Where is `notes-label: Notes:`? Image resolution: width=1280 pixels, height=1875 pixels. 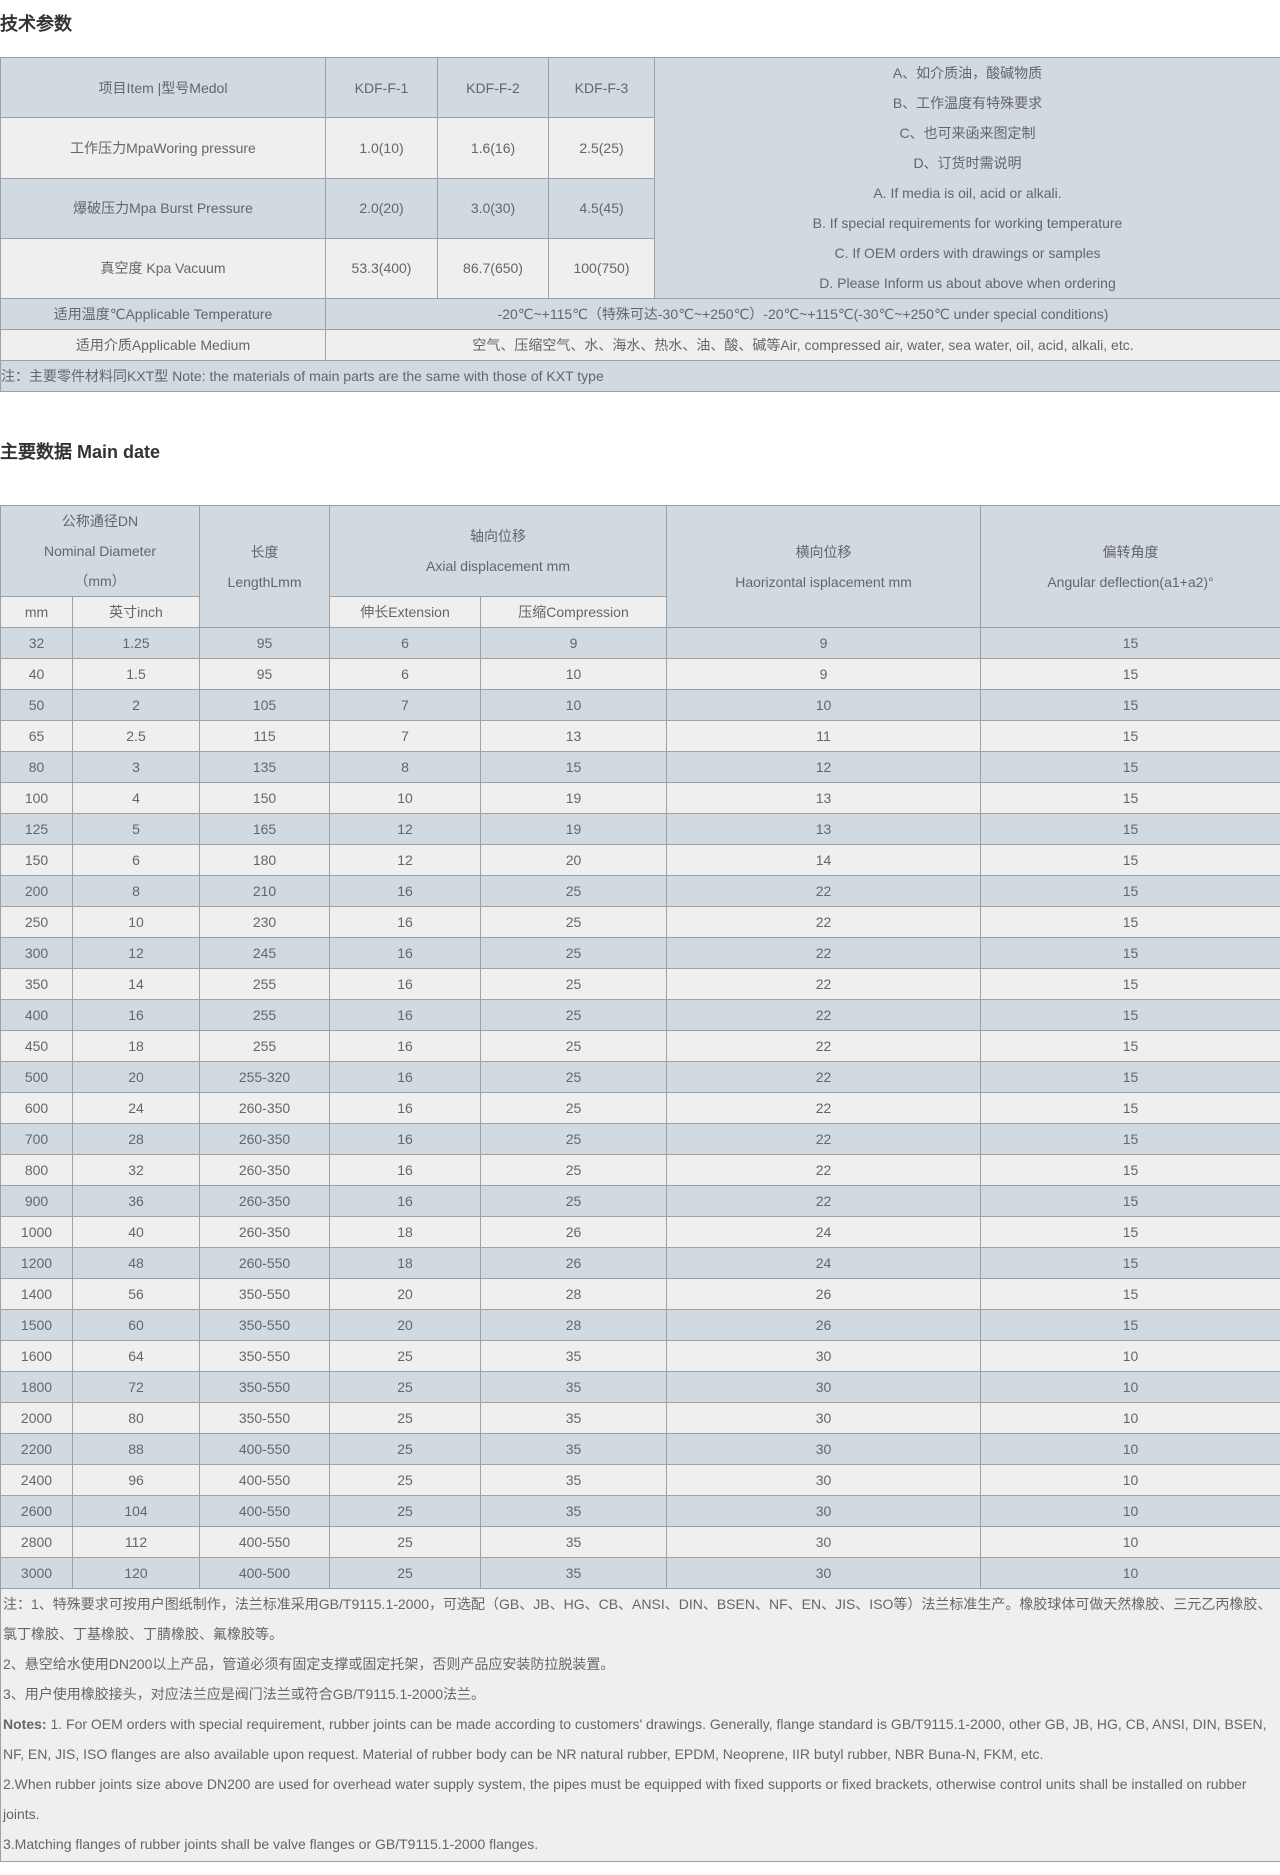 notes-label: Notes: is located at coordinates (25, 1724).